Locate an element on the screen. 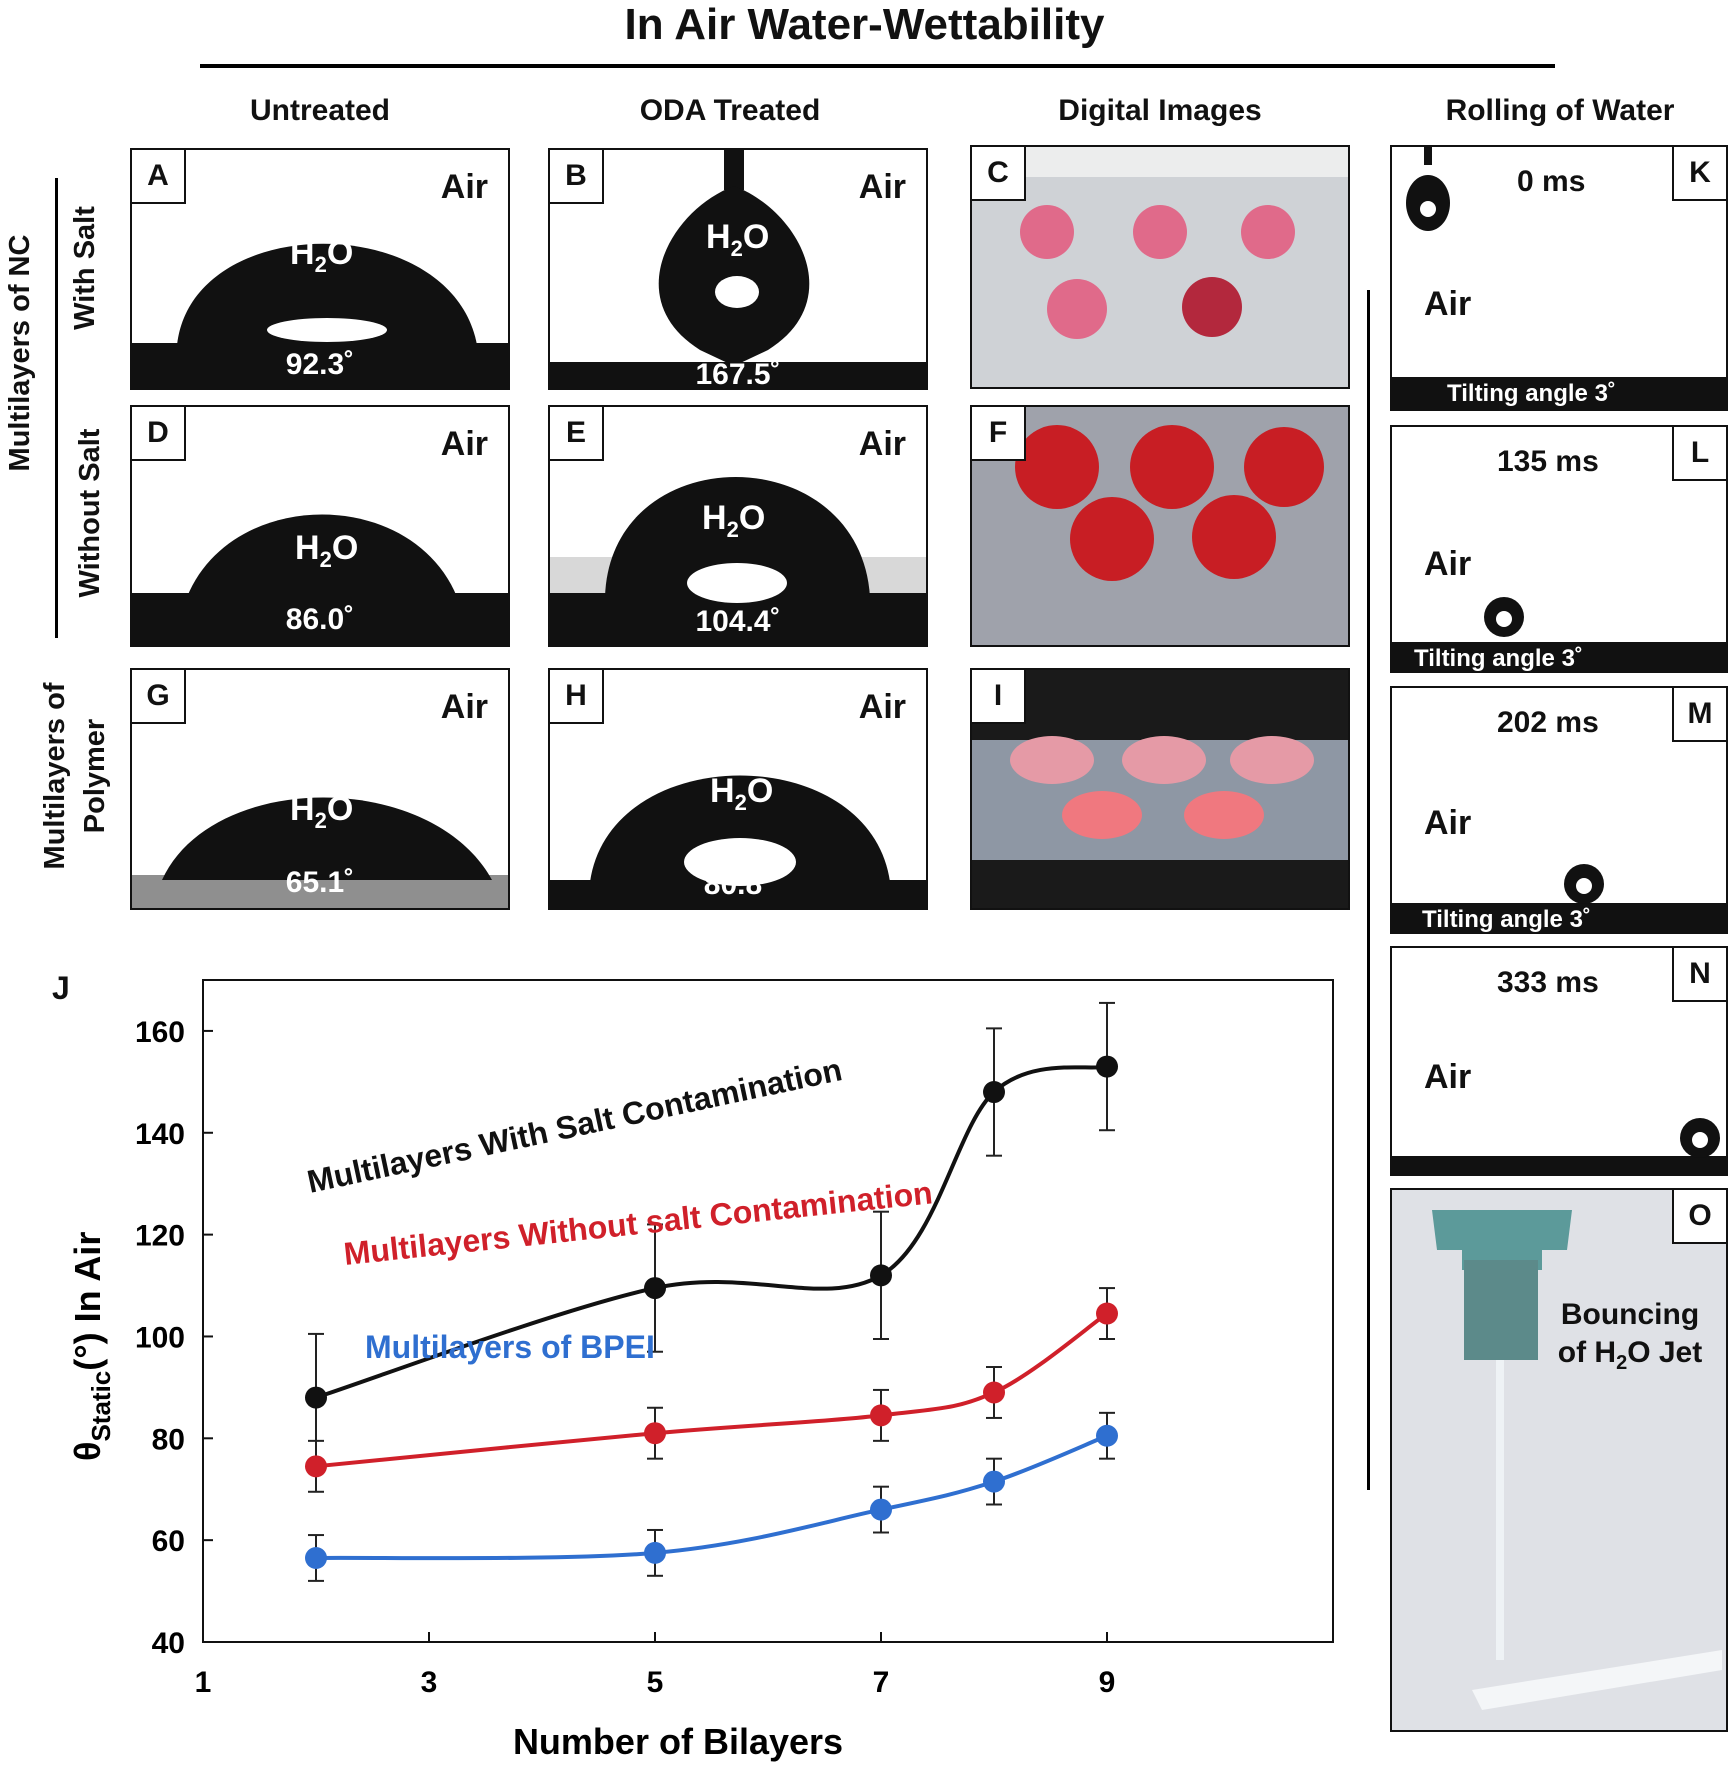 The height and width of the screenshot is (1765, 1729). photo-pink-droplets-c is located at coordinates (1160, 267).